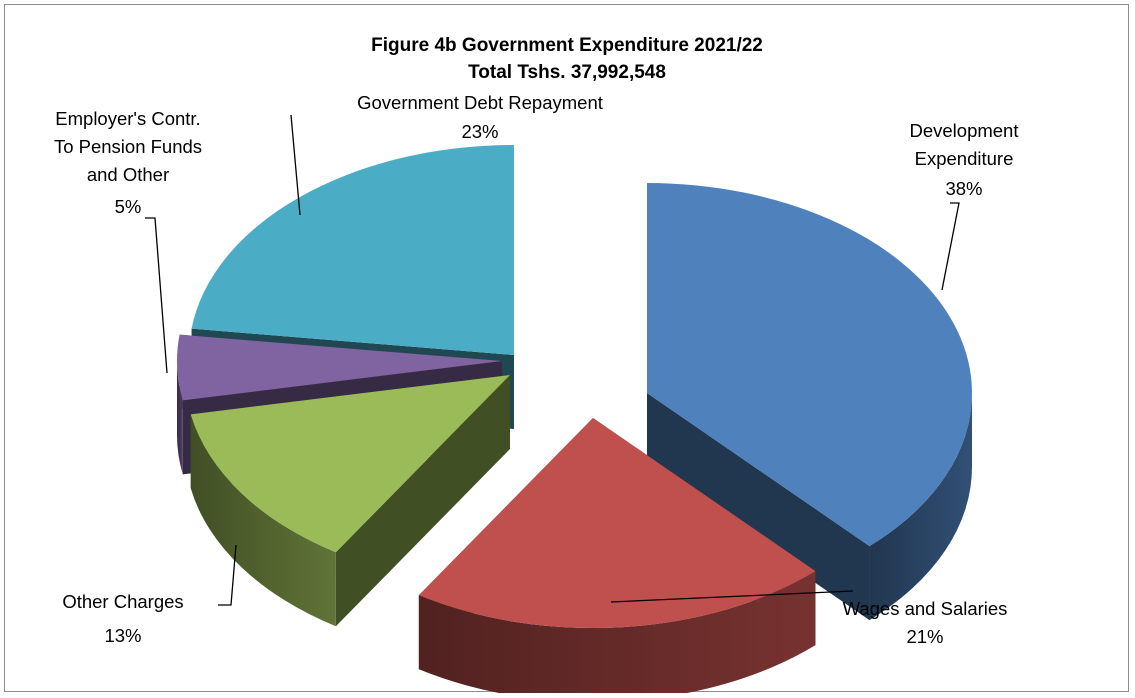 This screenshot has width=1135, height=698. What do you see at coordinates (128, 174) in the screenshot?
I see `slice-label-line: and Other` at bounding box center [128, 174].